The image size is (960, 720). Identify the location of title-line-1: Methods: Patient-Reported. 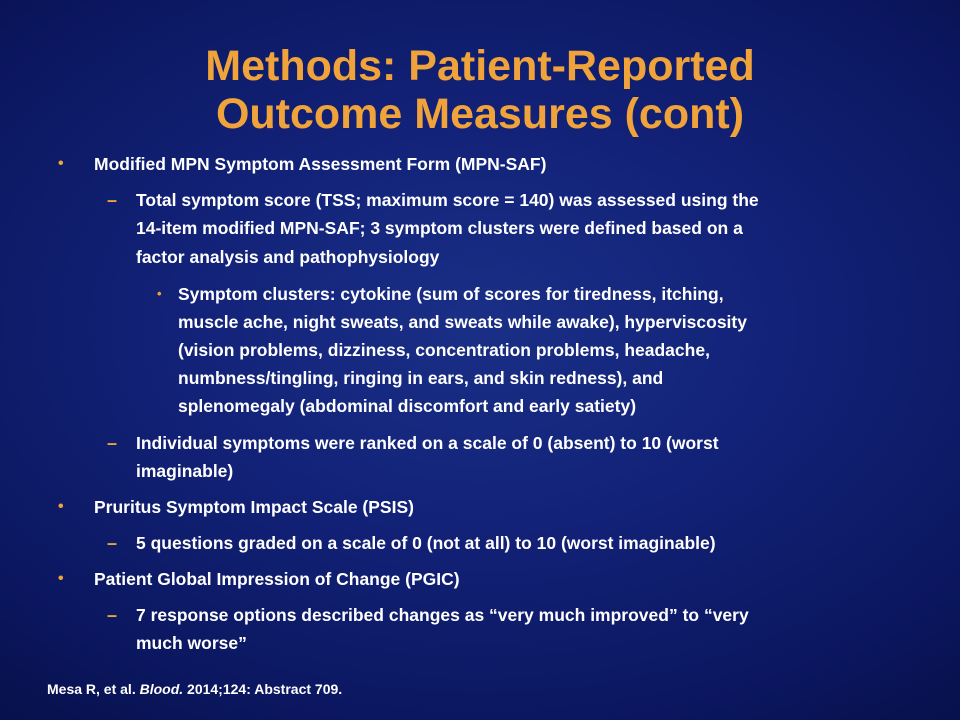
(480, 66).